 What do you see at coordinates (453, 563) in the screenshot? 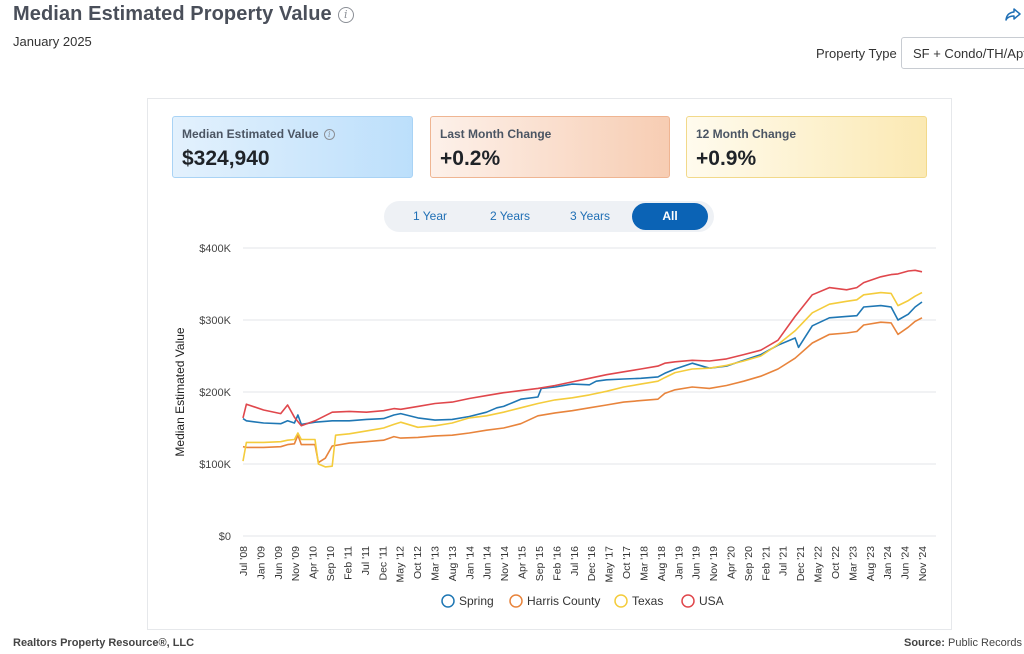
I see `x-tick-label: Aug '13` at bounding box center [453, 563].